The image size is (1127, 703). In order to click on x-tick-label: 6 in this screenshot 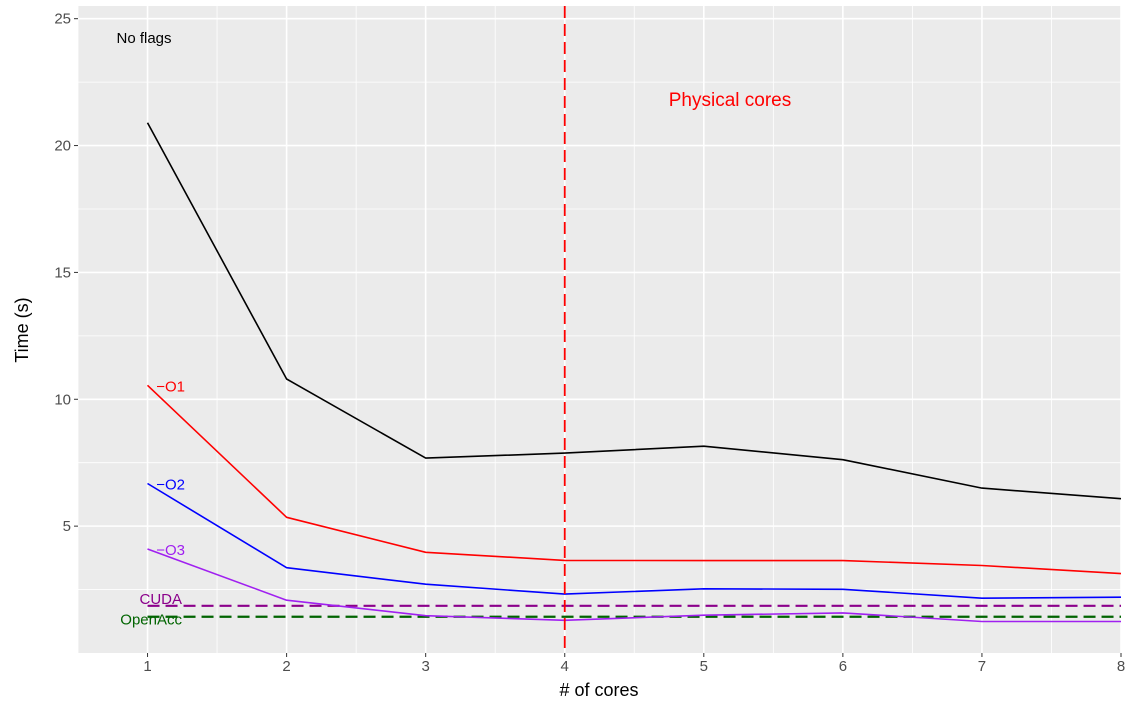, I will do `click(843, 666)`.